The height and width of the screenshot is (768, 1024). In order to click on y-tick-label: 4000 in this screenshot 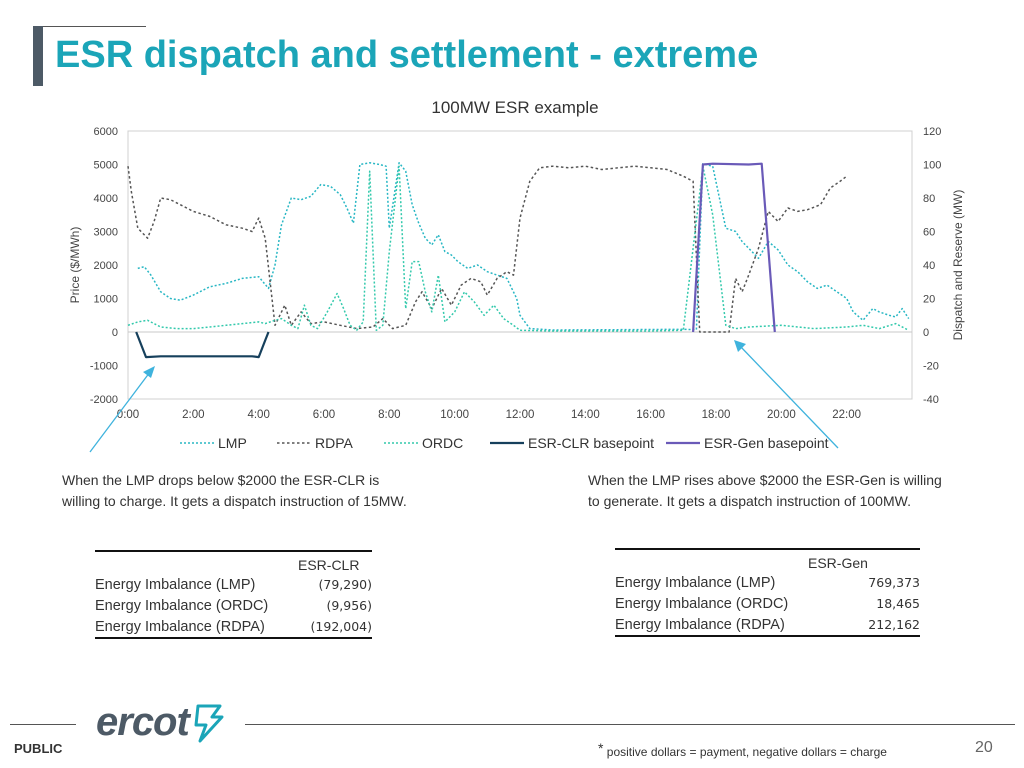, I will do `click(106, 199)`.